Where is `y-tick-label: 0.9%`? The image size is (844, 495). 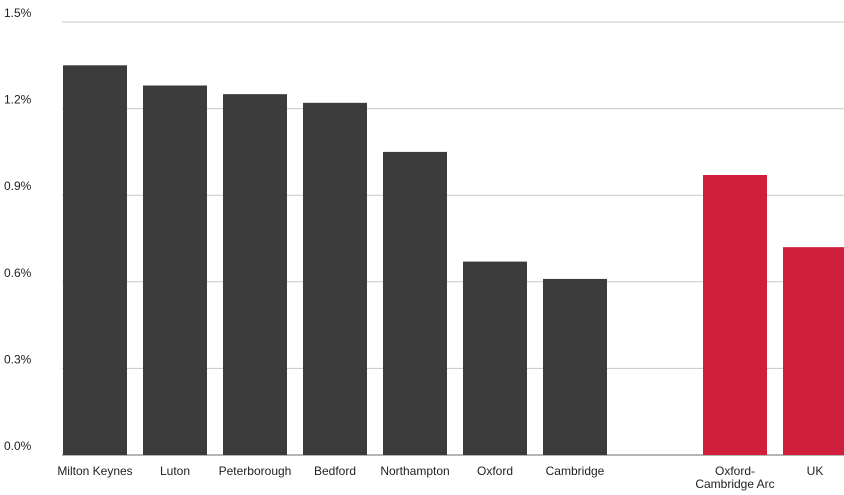
y-tick-label: 0.9% is located at coordinates (18, 186).